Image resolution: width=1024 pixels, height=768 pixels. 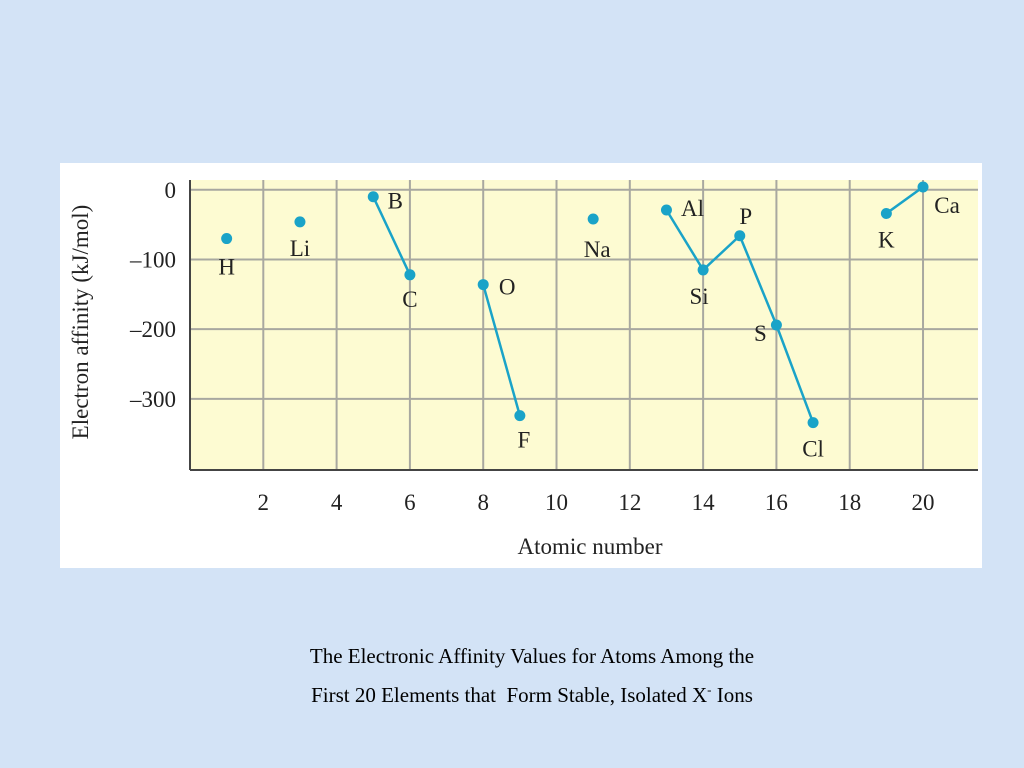 I want to click on point-label: B, so click(x=395, y=201).